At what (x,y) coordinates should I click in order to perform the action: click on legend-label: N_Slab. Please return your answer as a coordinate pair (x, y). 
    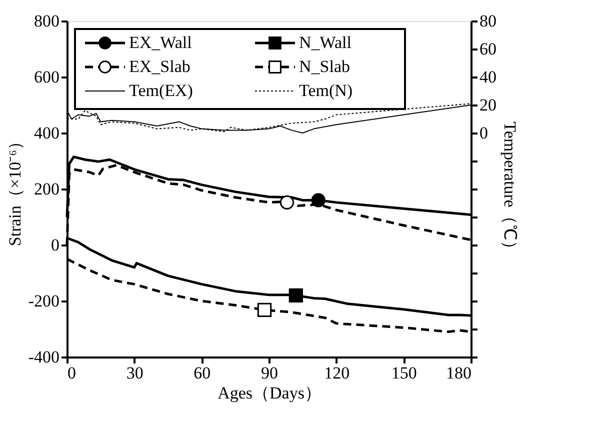
    Looking at the image, I should click on (324, 66).